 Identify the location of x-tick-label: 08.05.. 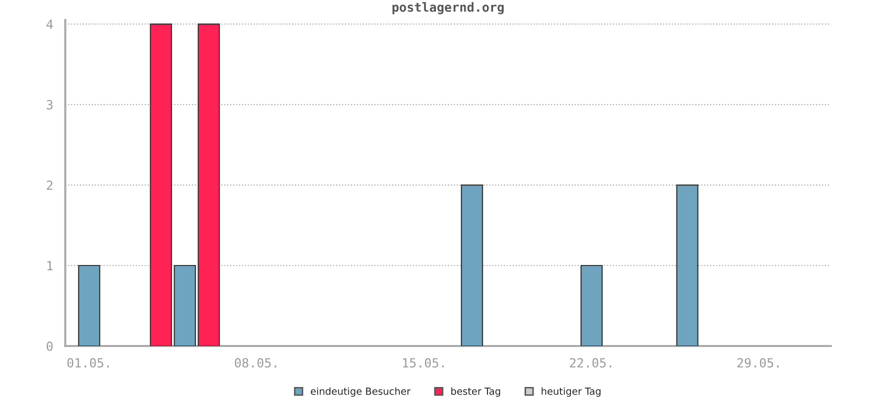
(255, 363).